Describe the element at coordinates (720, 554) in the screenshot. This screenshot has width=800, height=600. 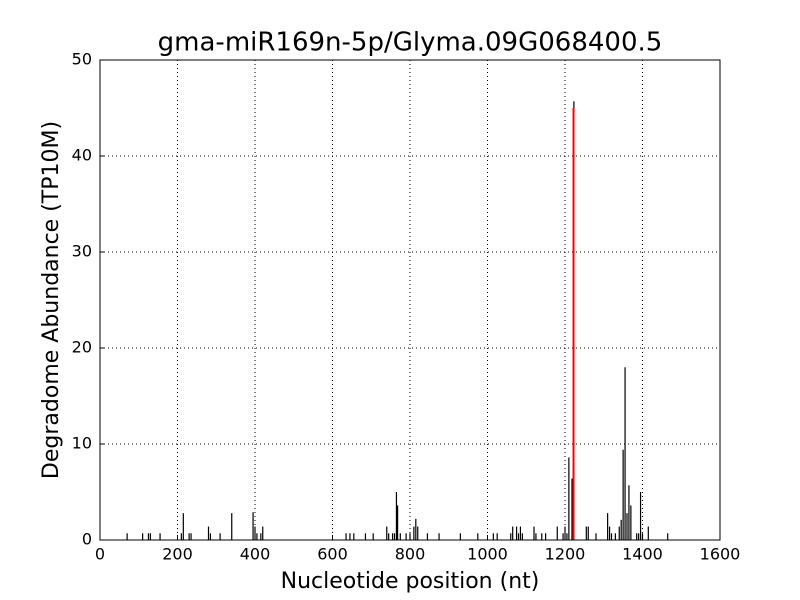
I see `x-tick-label: 1600` at that location.